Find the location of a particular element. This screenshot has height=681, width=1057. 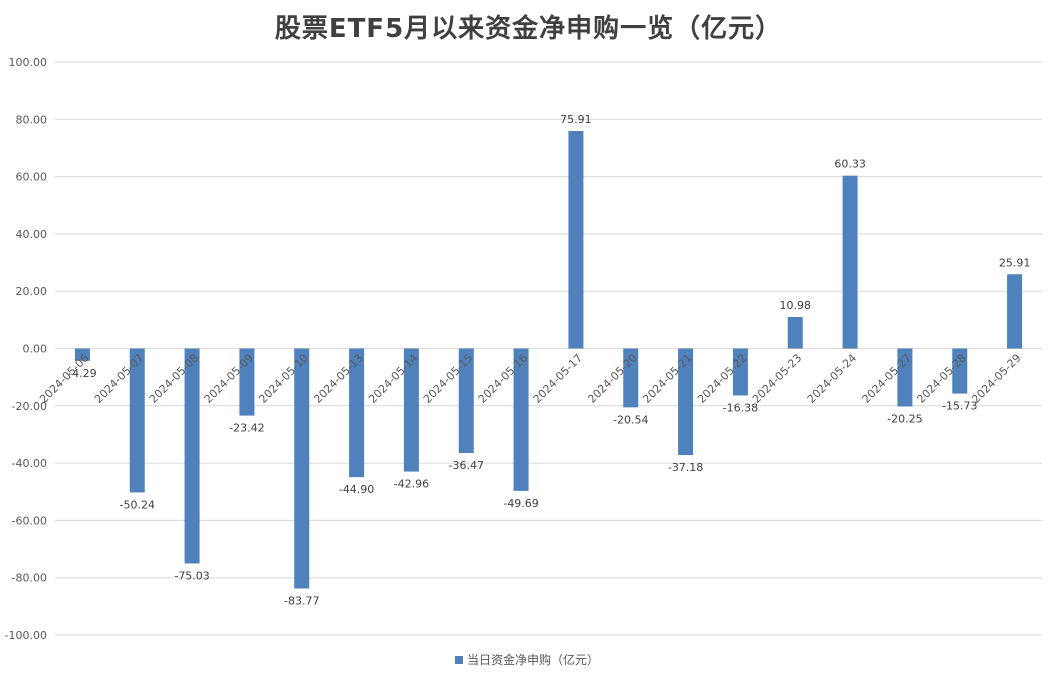

data-label: -15.73 is located at coordinates (959, 406).